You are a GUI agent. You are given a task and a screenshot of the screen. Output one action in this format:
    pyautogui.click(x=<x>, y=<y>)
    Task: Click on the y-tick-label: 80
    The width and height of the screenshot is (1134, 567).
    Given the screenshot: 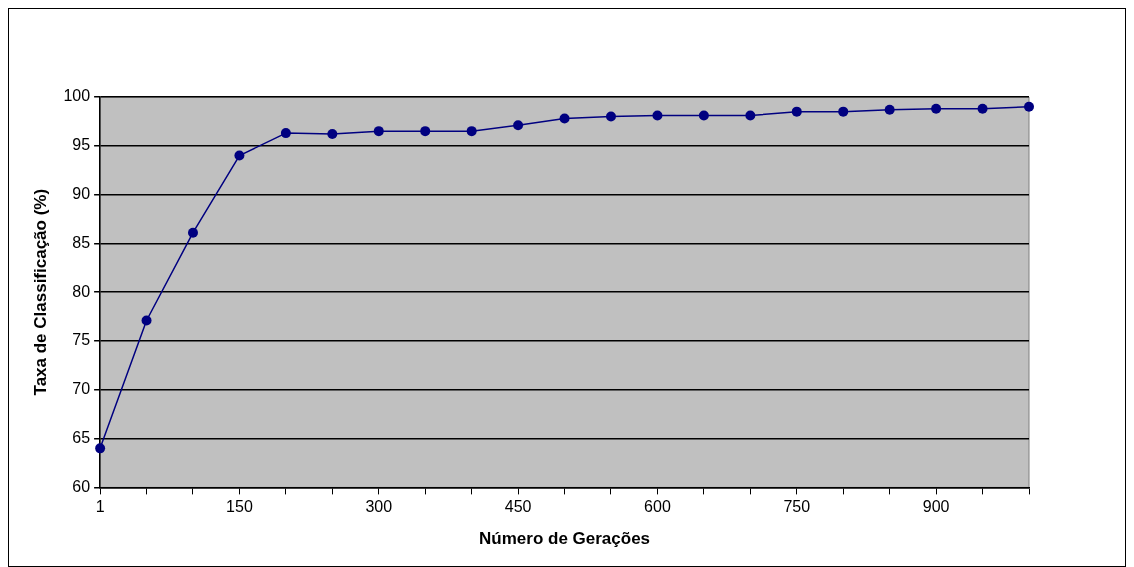 What is the action you would take?
    pyautogui.click(x=81, y=291)
    